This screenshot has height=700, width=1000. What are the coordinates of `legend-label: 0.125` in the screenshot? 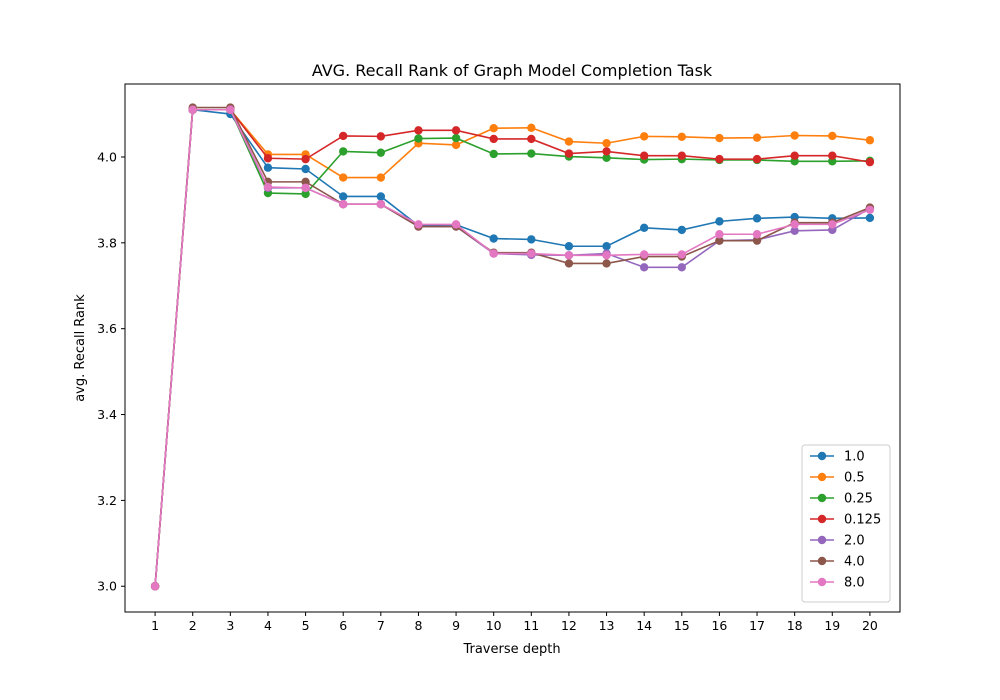 It's located at (862, 520).